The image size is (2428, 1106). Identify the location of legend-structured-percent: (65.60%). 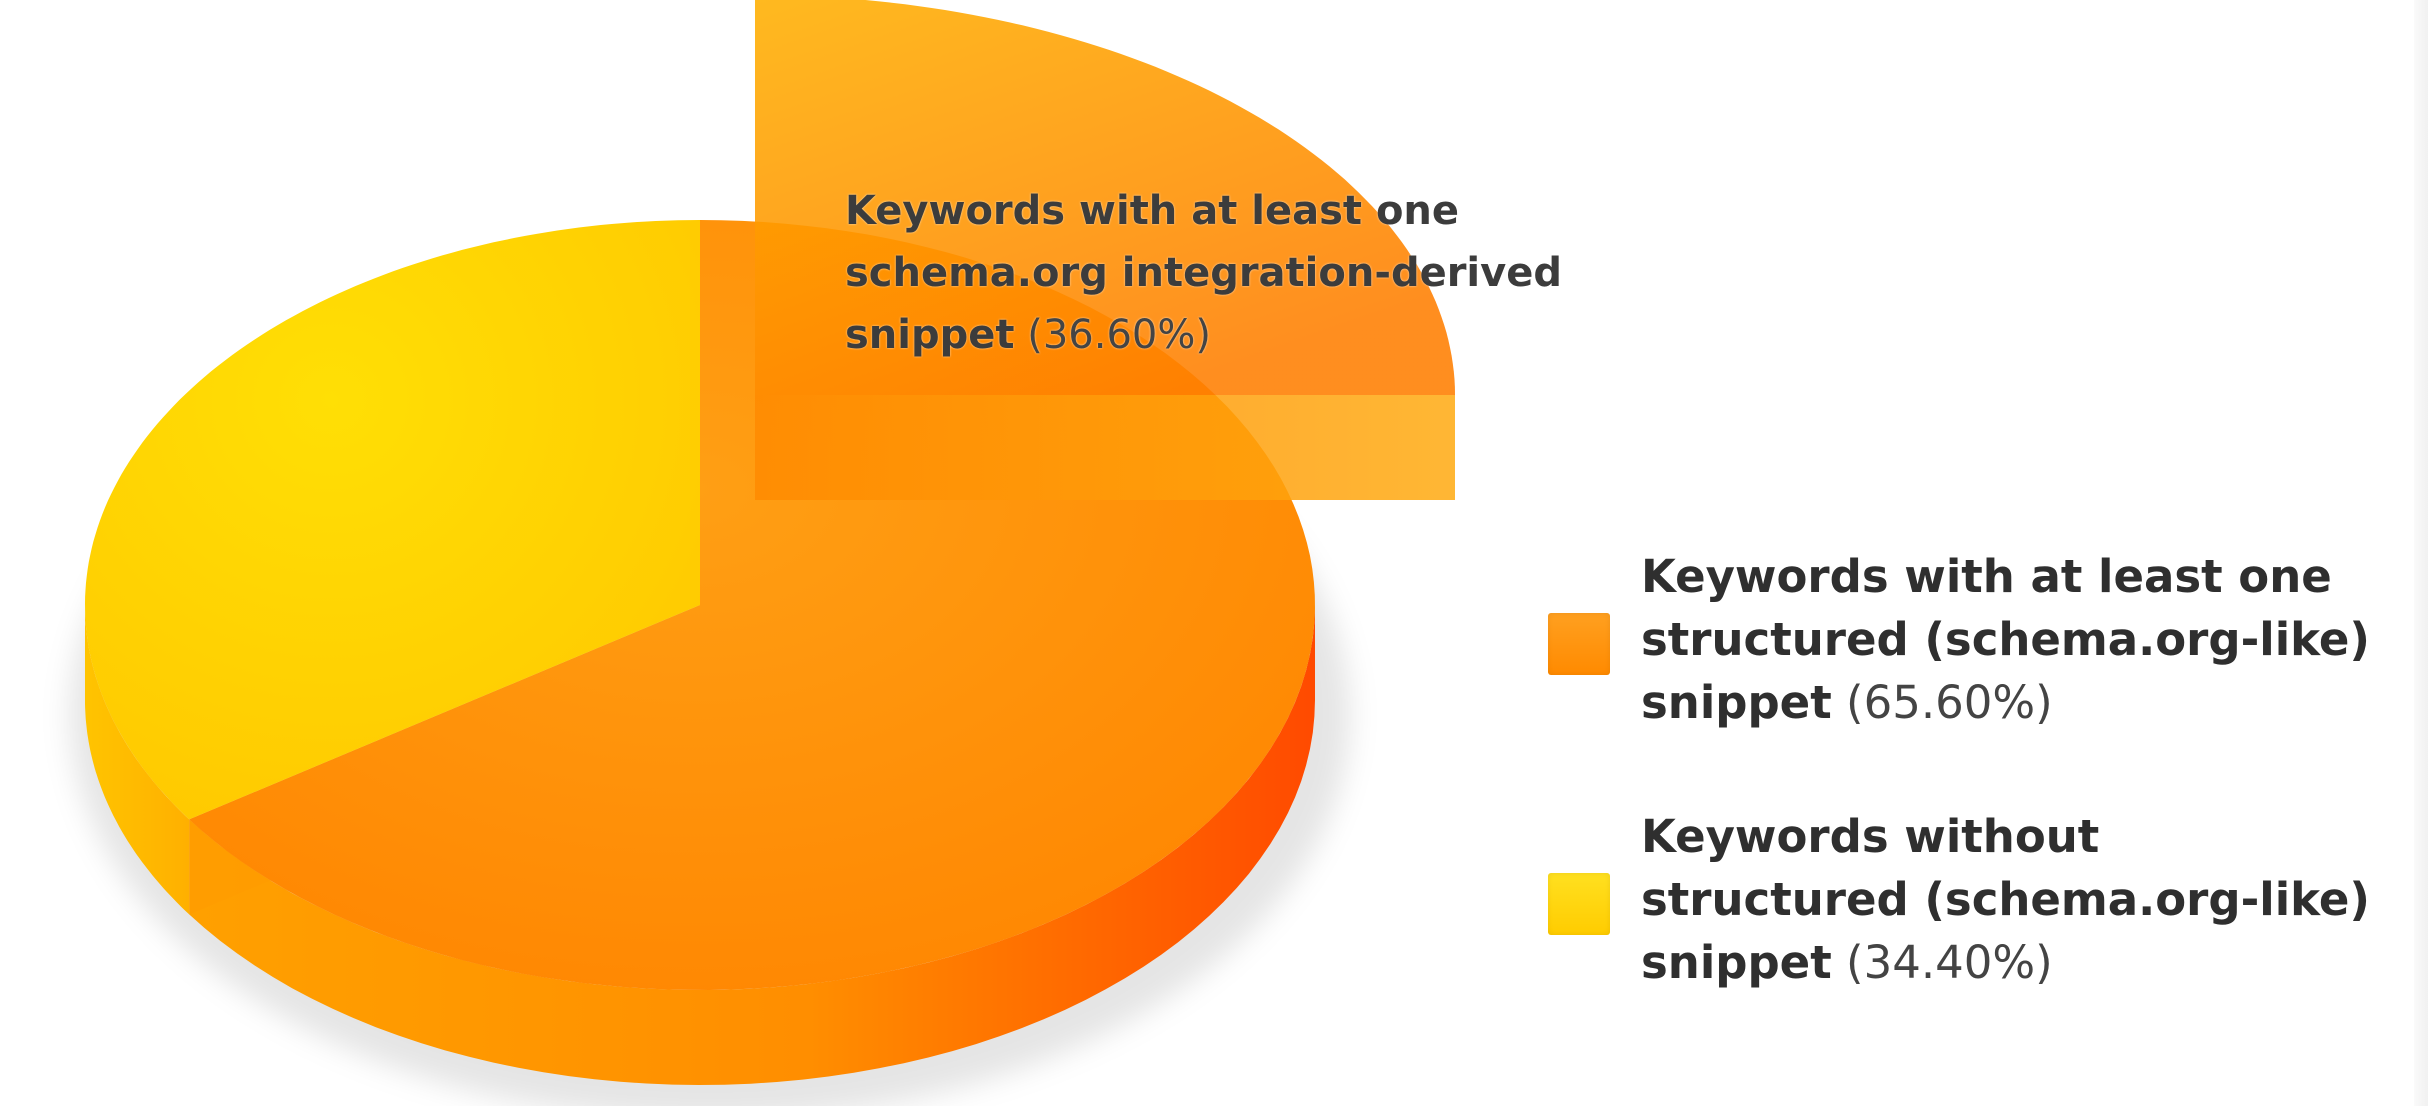
(1949, 702).